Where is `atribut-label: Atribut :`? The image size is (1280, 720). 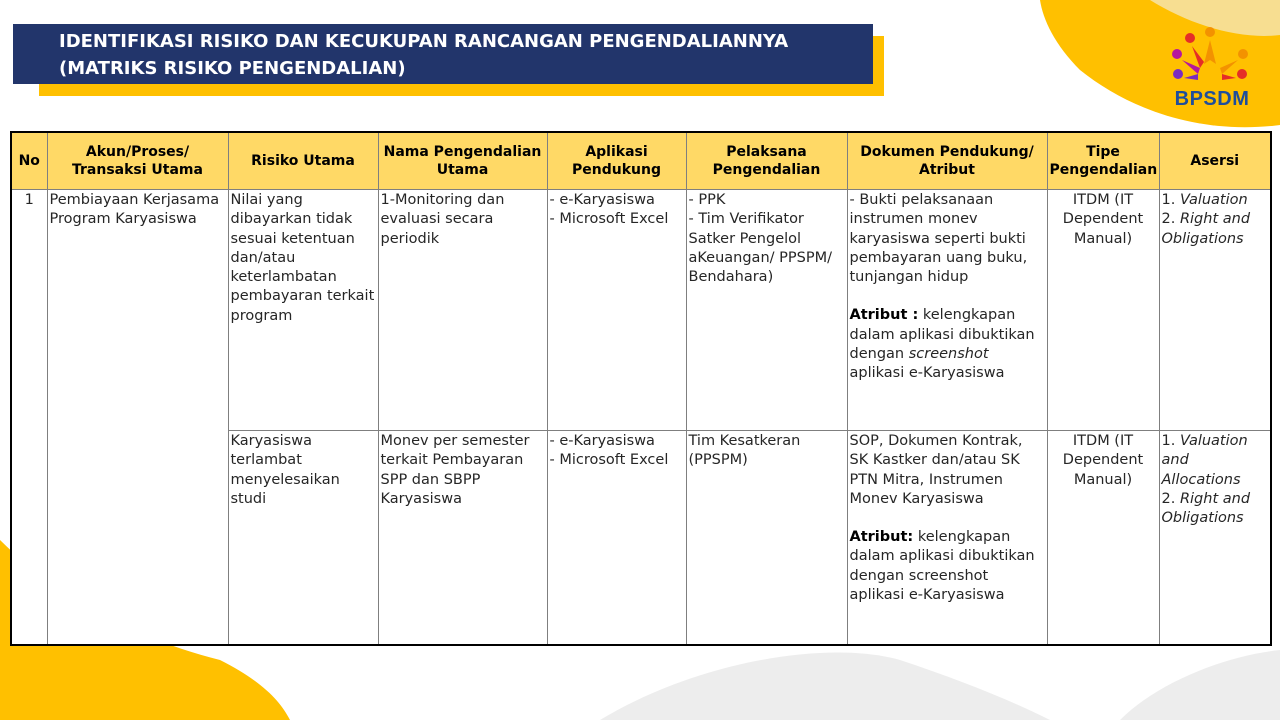
atribut-label: Atribut : is located at coordinates (884, 315).